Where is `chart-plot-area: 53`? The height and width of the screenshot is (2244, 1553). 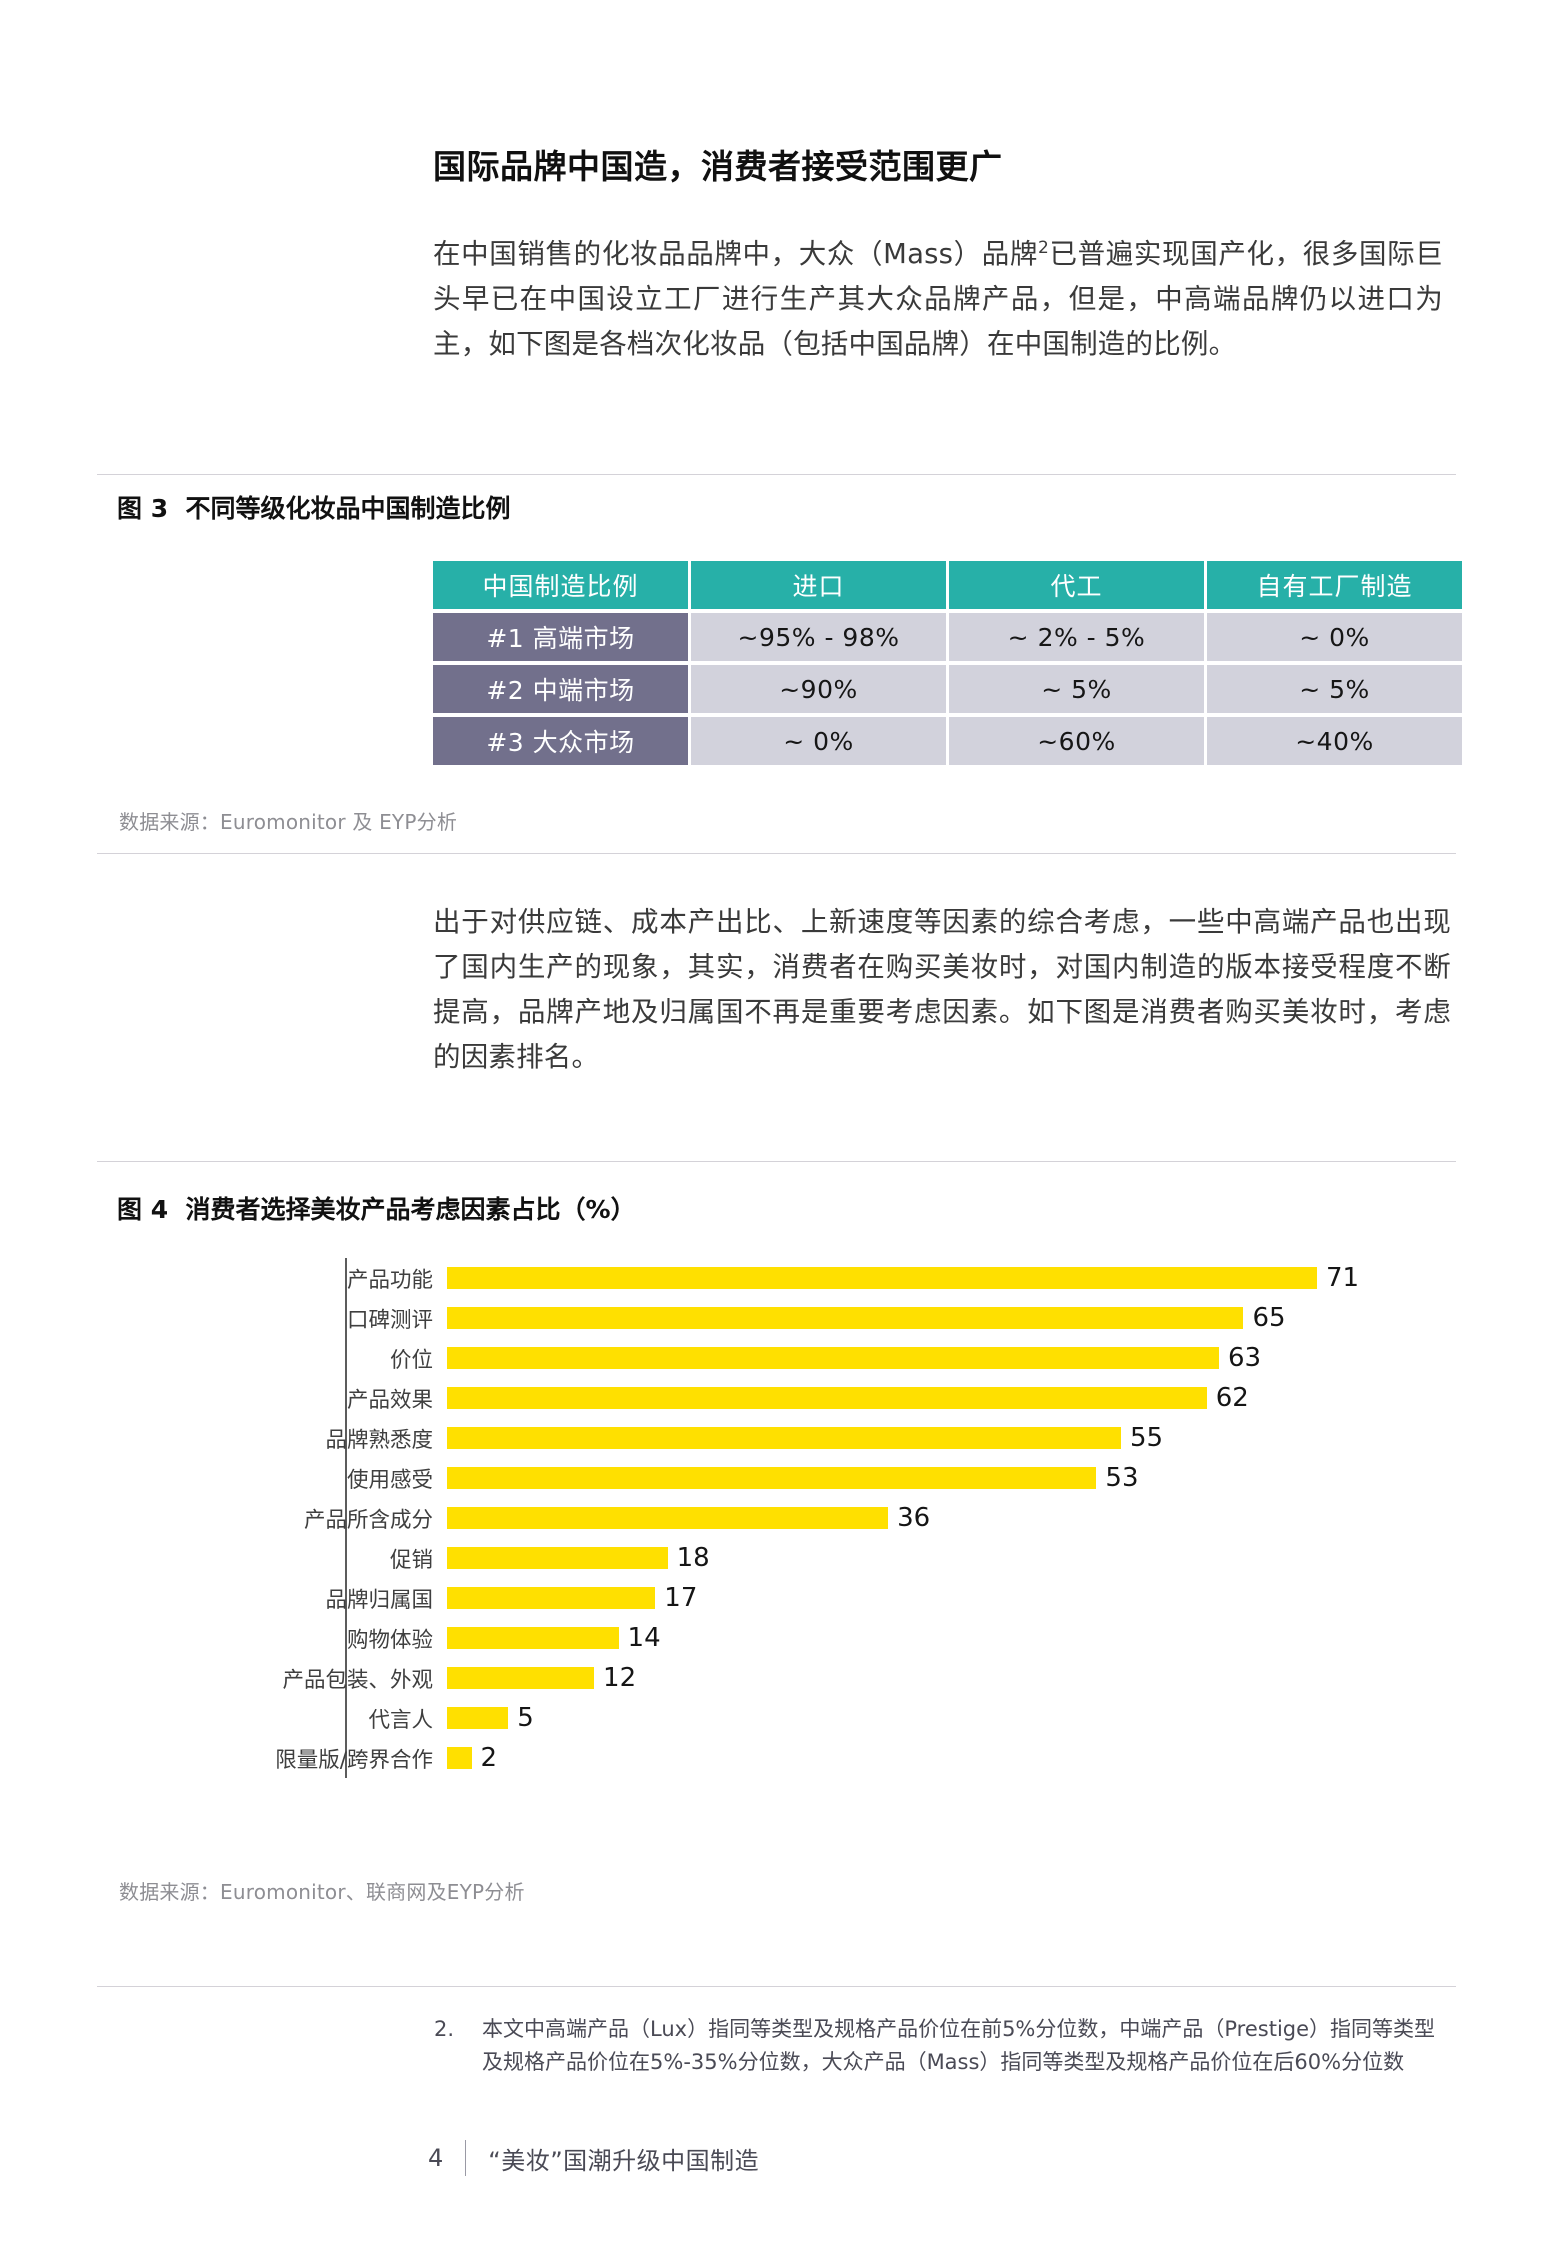 chart-plot-area: 53 is located at coordinates (947, 1478).